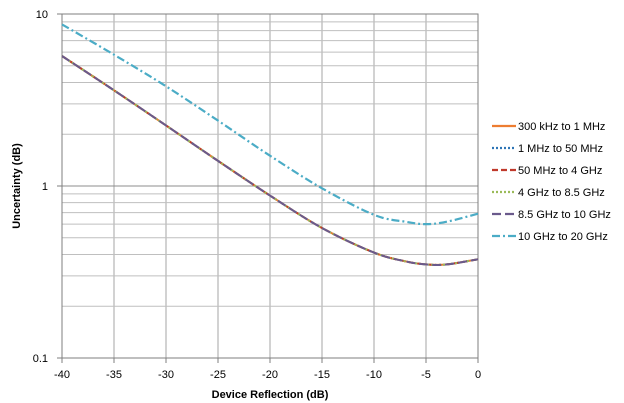 Image resolution: width=624 pixels, height=403 pixels. I want to click on x-axis-ticks: -40 -35 -30 -25 -20 -15 -10 -5 0, so click(267, 369).